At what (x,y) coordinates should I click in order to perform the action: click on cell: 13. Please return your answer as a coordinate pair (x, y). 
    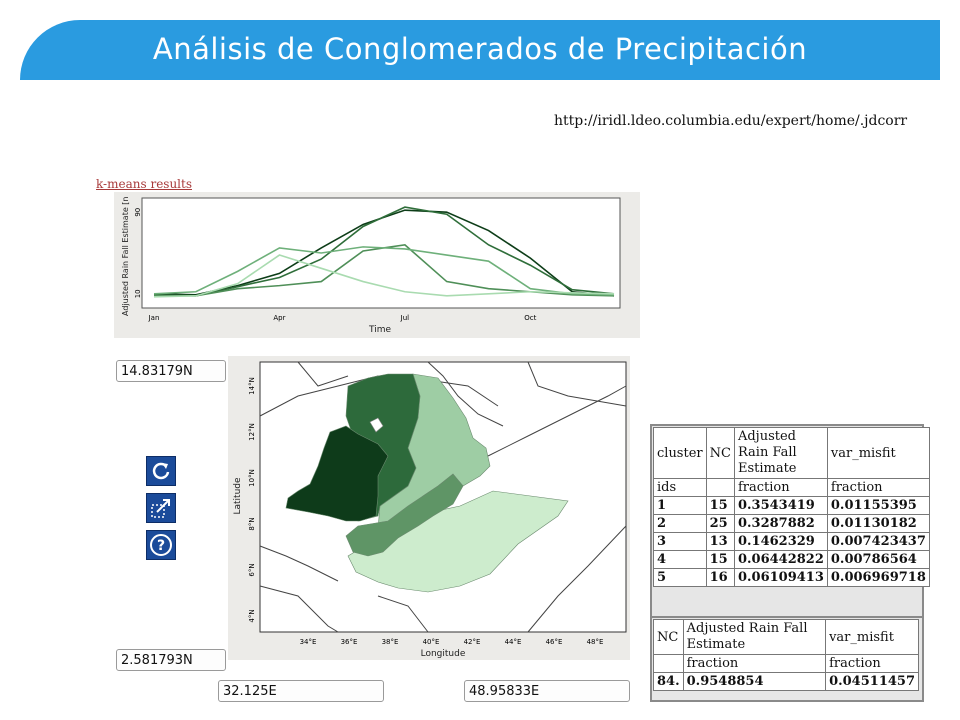
    Looking at the image, I should click on (720, 541).